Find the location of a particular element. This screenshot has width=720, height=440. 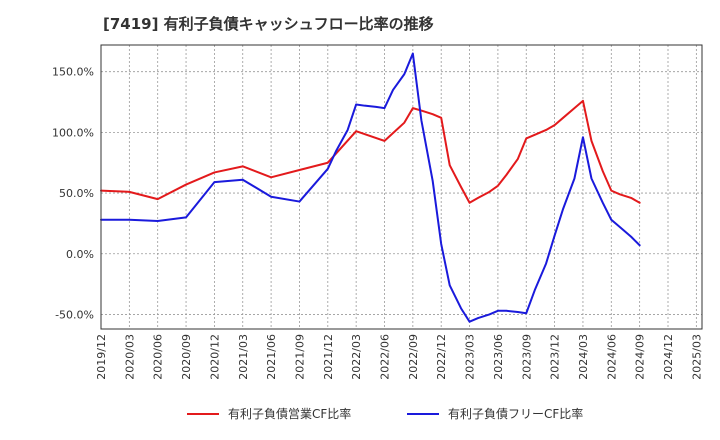

x-tick-label: 2022/03 is located at coordinates (356, 357).